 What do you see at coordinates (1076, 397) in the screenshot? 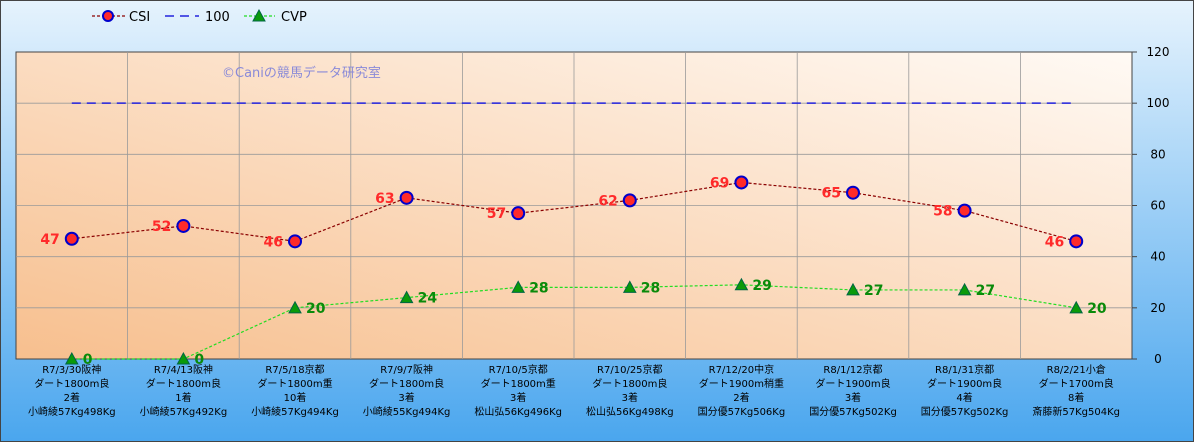
I see `x-tick-label: 8着` at bounding box center [1076, 397].